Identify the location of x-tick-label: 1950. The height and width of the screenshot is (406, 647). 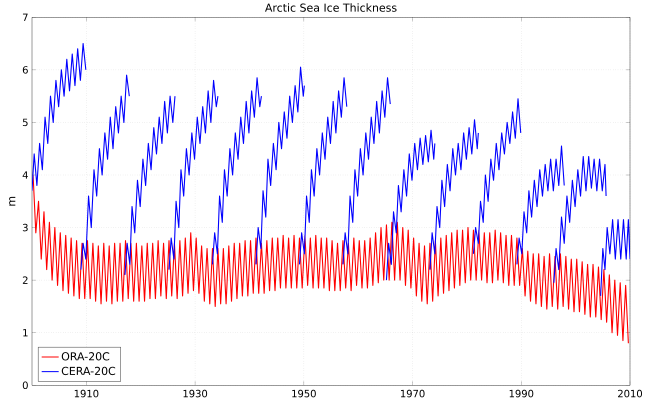
(304, 394).